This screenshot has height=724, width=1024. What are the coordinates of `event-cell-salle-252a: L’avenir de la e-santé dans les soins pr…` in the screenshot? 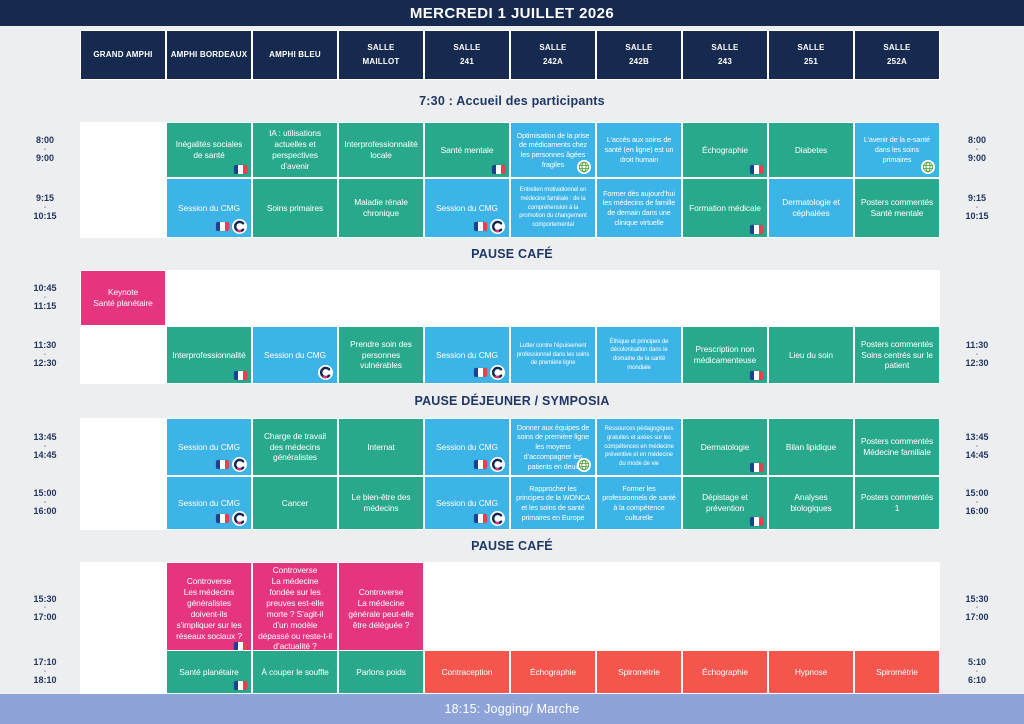 It's located at (897, 150).